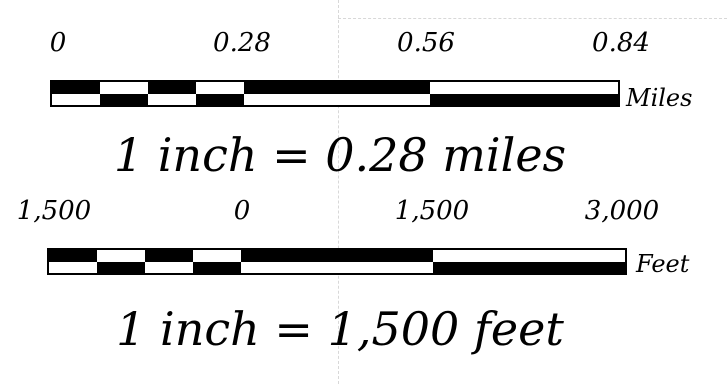 The width and height of the screenshot is (727, 384). I want to click on feet-scale-bar, so click(337, 261).